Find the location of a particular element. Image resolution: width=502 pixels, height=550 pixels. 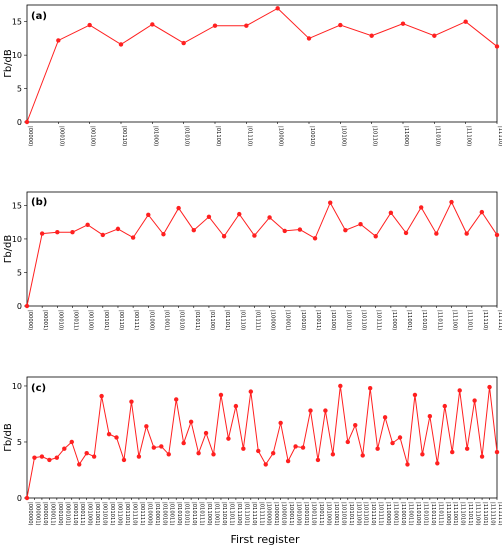

x-tick-label: |00000⟩ is located at coordinates (30, 136).